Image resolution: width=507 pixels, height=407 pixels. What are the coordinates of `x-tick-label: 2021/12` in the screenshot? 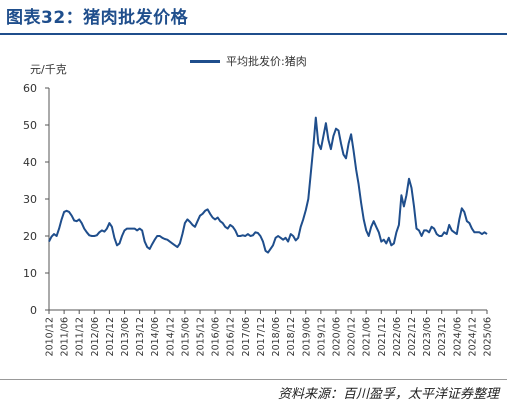 It's located at (382, 336).